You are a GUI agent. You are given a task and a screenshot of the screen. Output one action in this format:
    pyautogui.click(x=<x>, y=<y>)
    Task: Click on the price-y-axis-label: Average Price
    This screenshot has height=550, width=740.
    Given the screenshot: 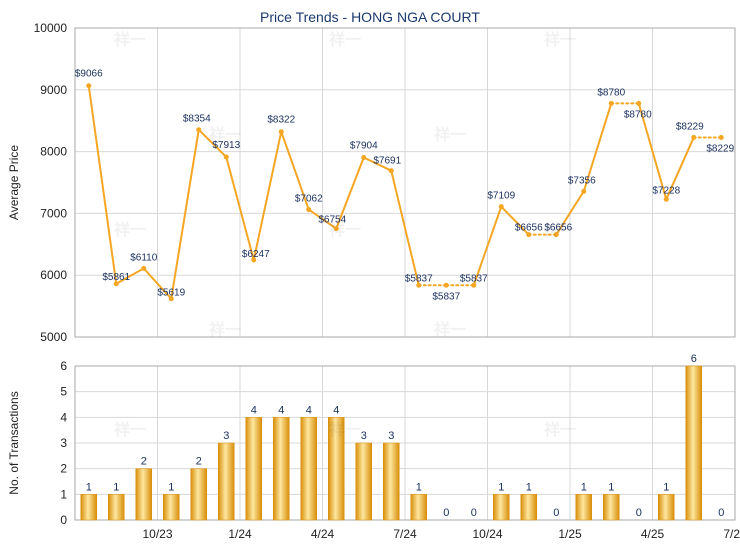 What is the action you would take?
    pyautogui.click(x=14, y=182)
    